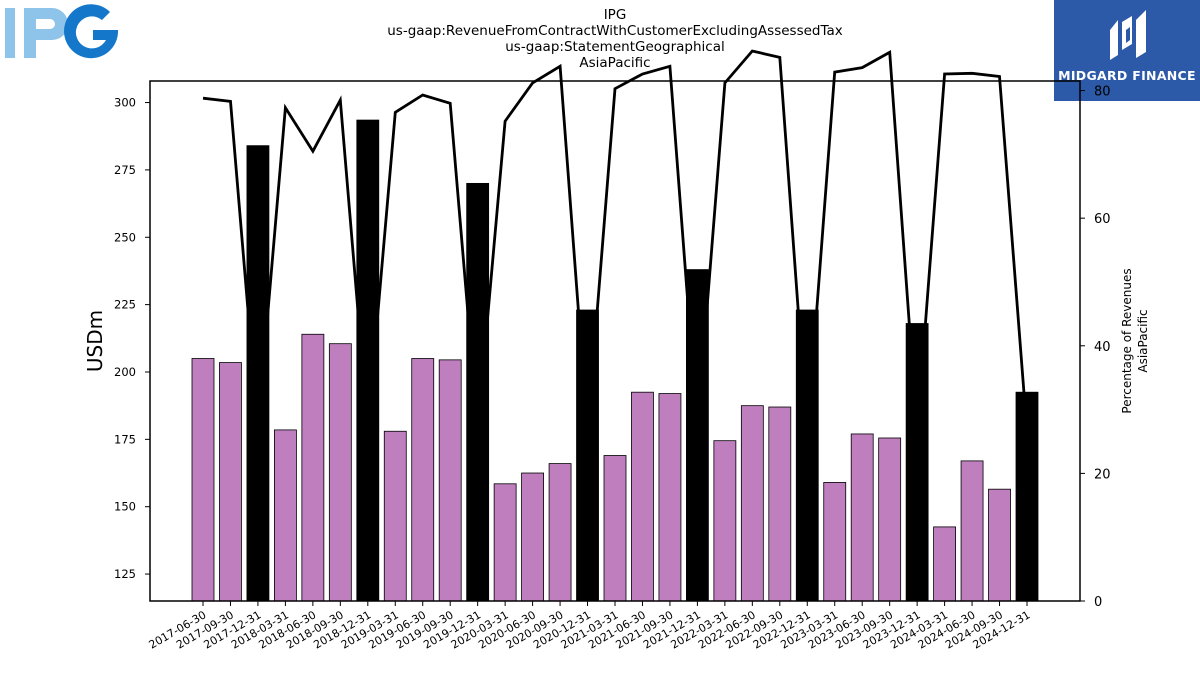 This screenshot has width=1200, height=675. What do you see at coordinates (132, 338) in the screenshot?
I see `y-axis-left: 125 150 175 200 225 250 275 300` at bounding box center [132, 338].